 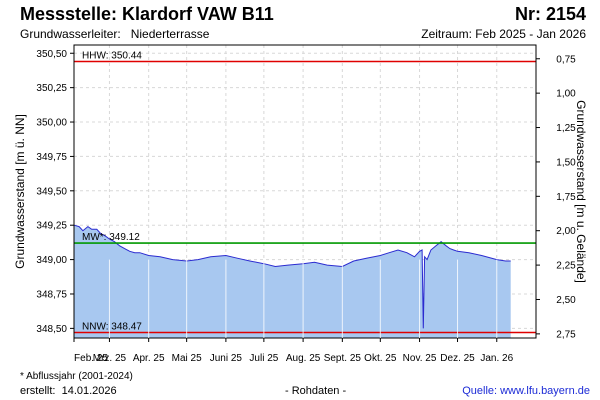 What do you see at coordinates (566, 128) in the screenshot?
I see `y-tick-right-label-2: 1,25` at bounding box center [566, 128].